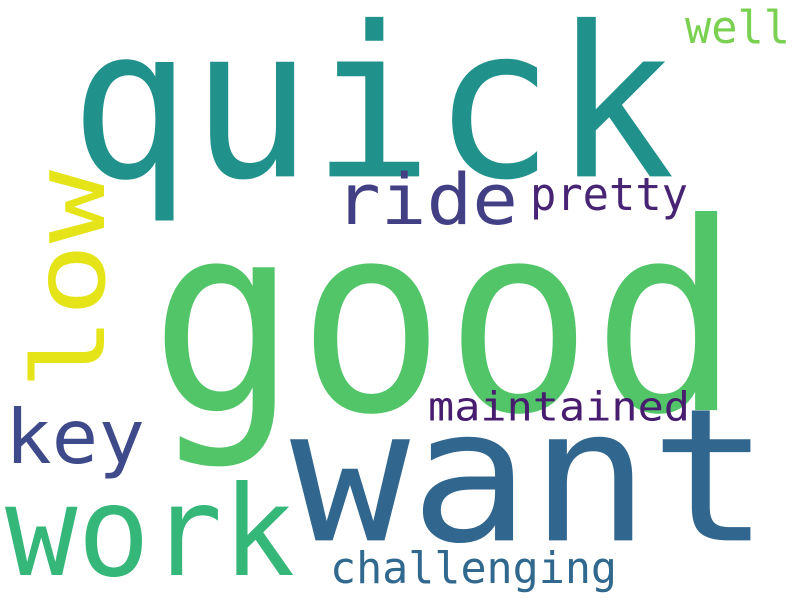  Describe the element at coordinates (473, 568) in the screenshot. I see `word-challenging: challenging` at that location.